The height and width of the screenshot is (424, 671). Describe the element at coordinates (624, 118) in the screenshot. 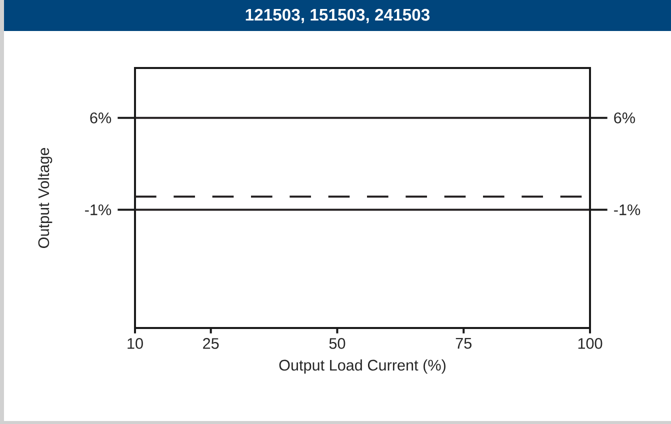

I see `y2-tick-label: 6%` at that location.